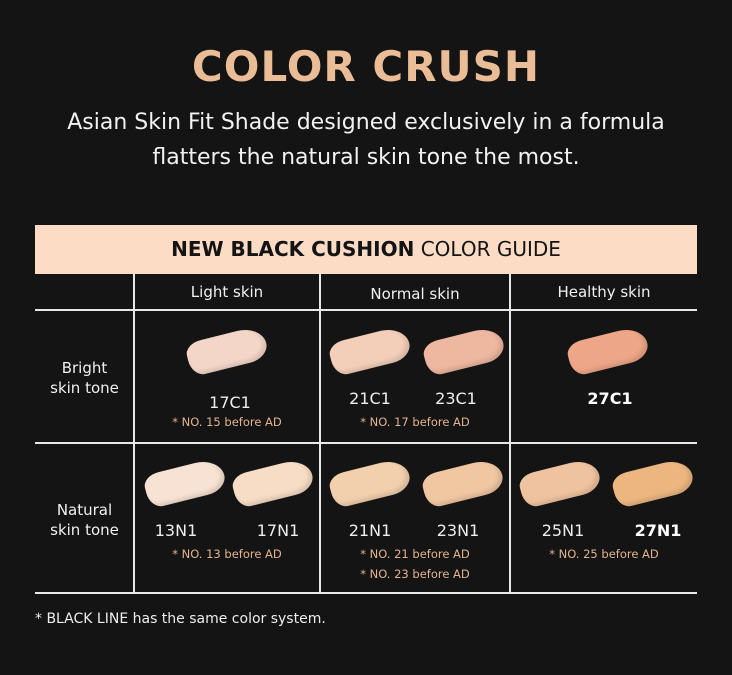 This screenshot has height=675, width=732. What do you see at coordinates (185, 483) in the screenshot?
I see `swatch-n13` at bounding box center [185, 483].